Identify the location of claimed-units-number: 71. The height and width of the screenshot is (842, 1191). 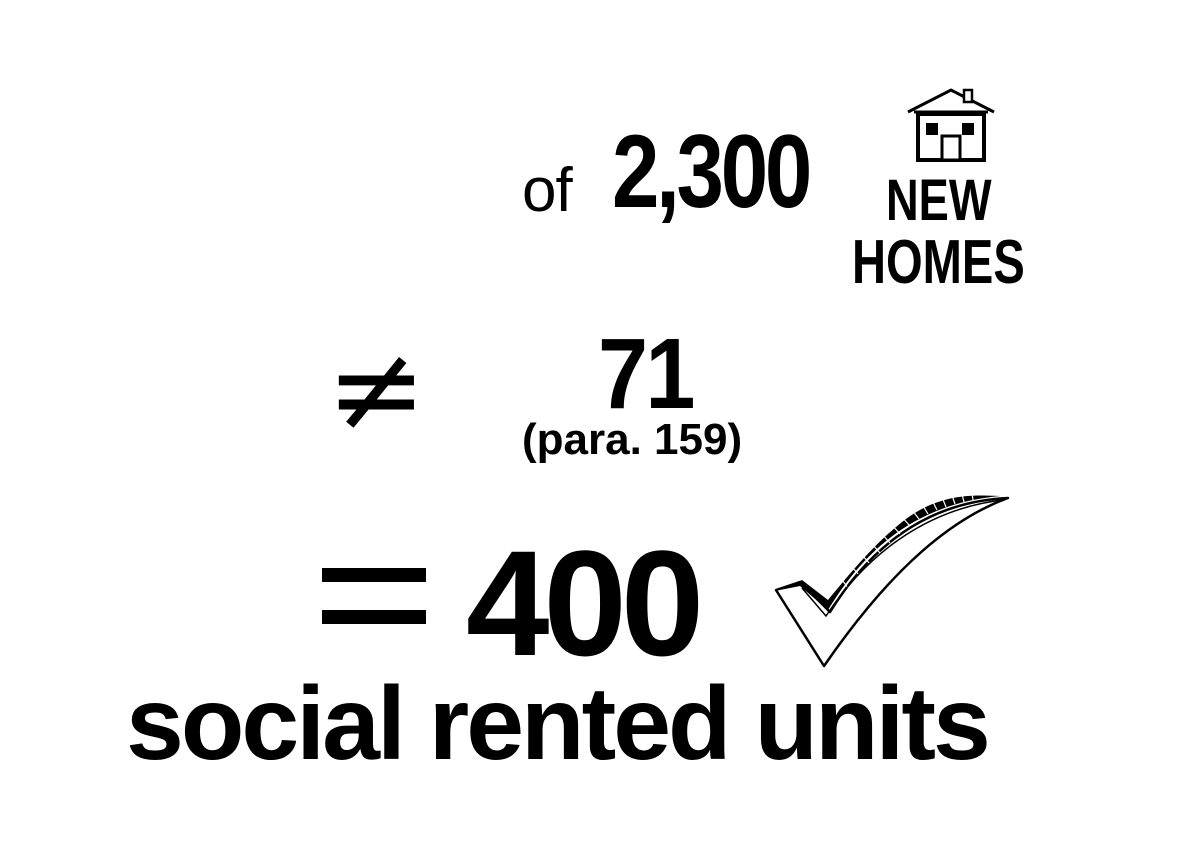
(646, 374).